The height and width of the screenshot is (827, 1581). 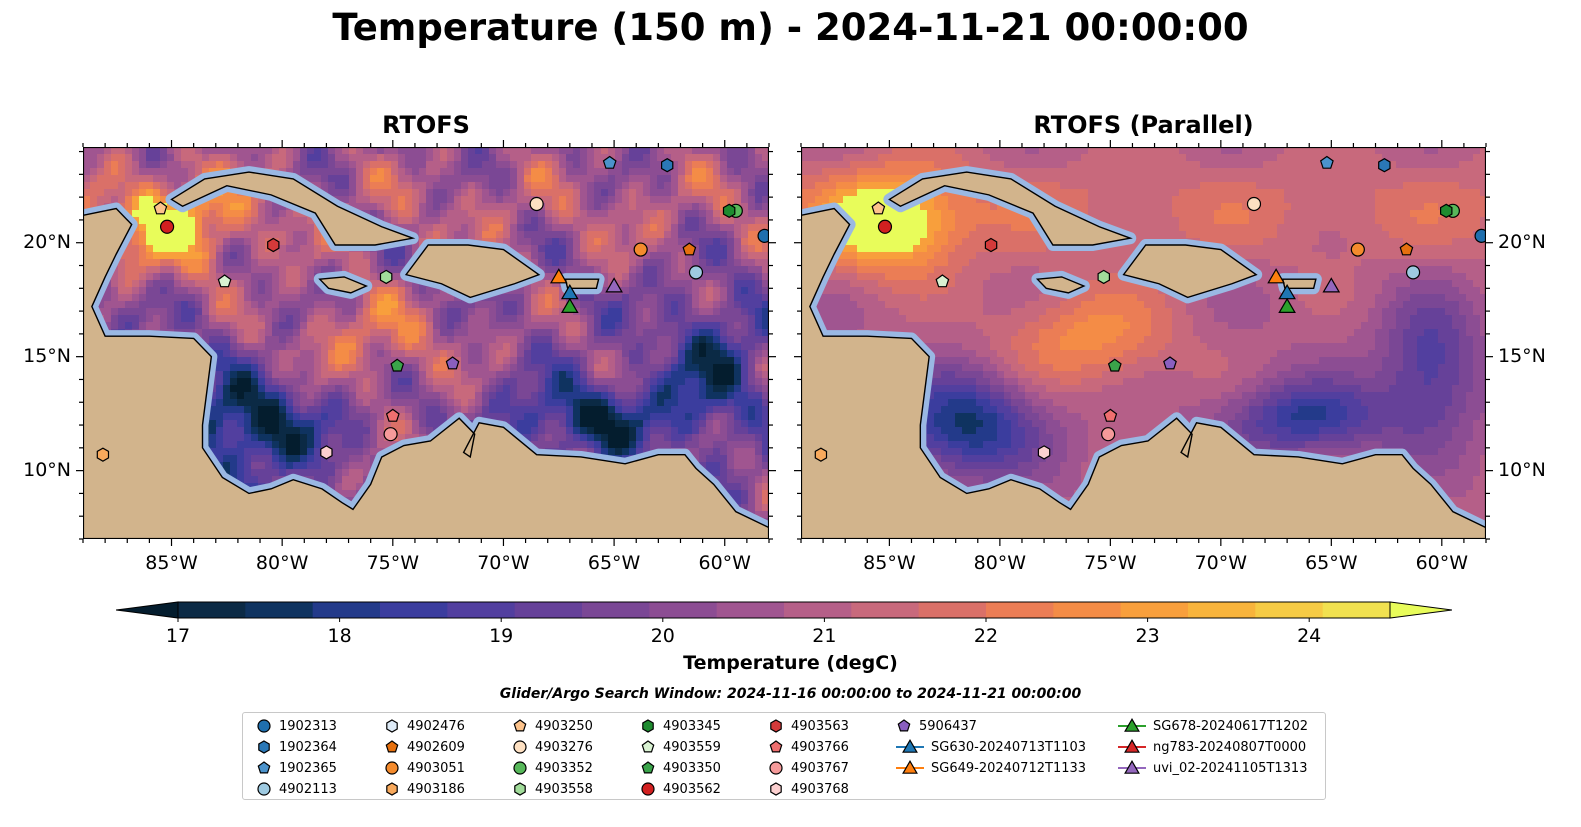 I want to click on colorbar-tick-label: 19, so click(x=501, y=636).